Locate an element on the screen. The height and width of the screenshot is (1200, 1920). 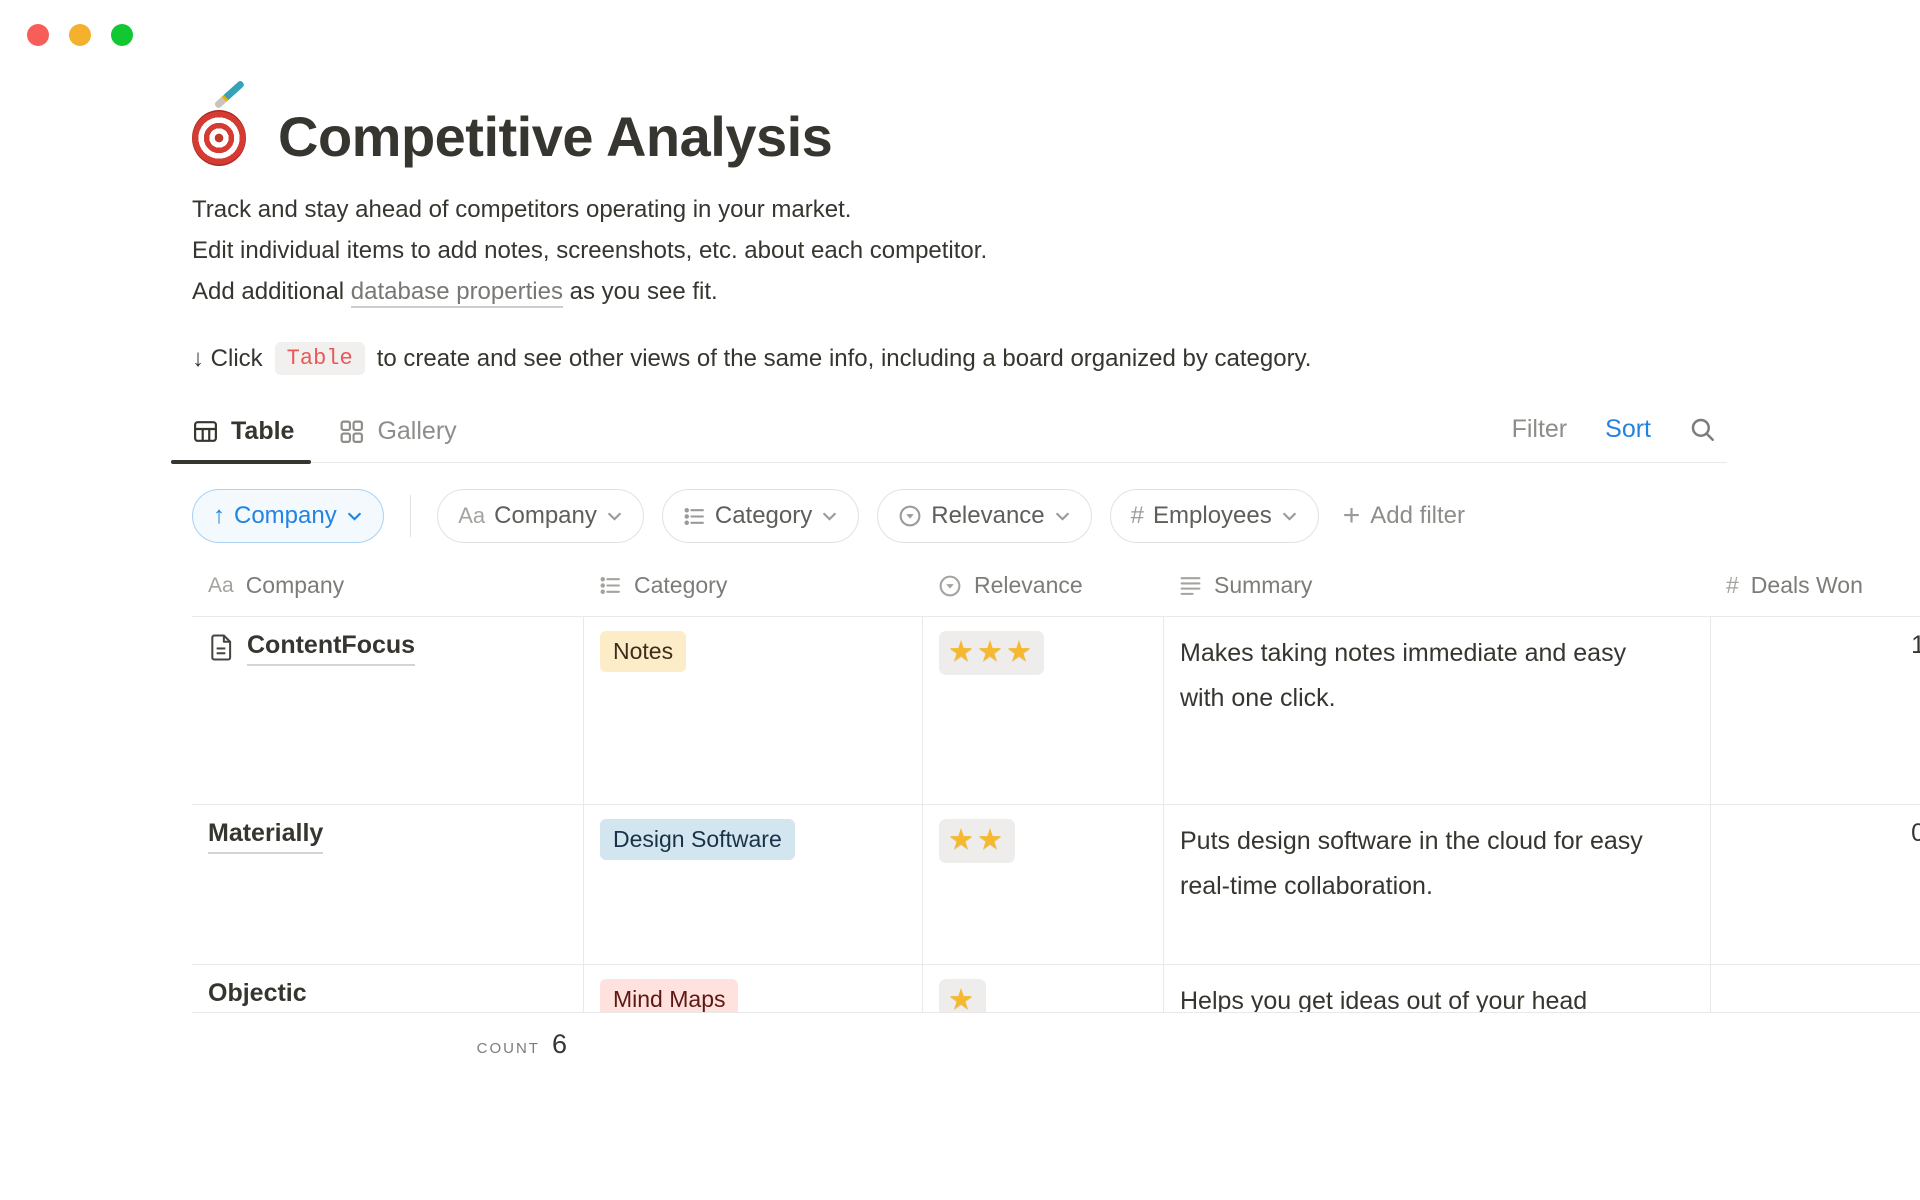
tab-label: Gallery is located at coordinates (417, 431).